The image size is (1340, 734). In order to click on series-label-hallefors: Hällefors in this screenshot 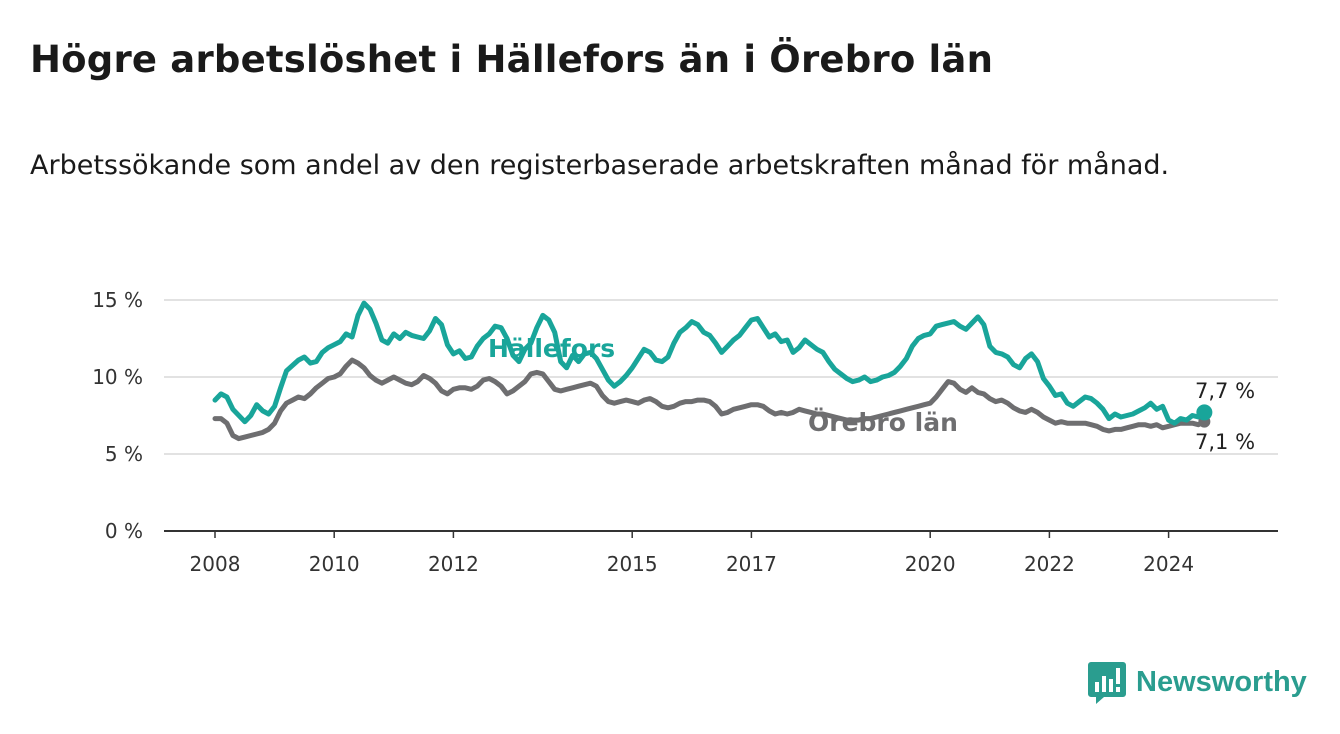, I will do `click(551, 348)`.